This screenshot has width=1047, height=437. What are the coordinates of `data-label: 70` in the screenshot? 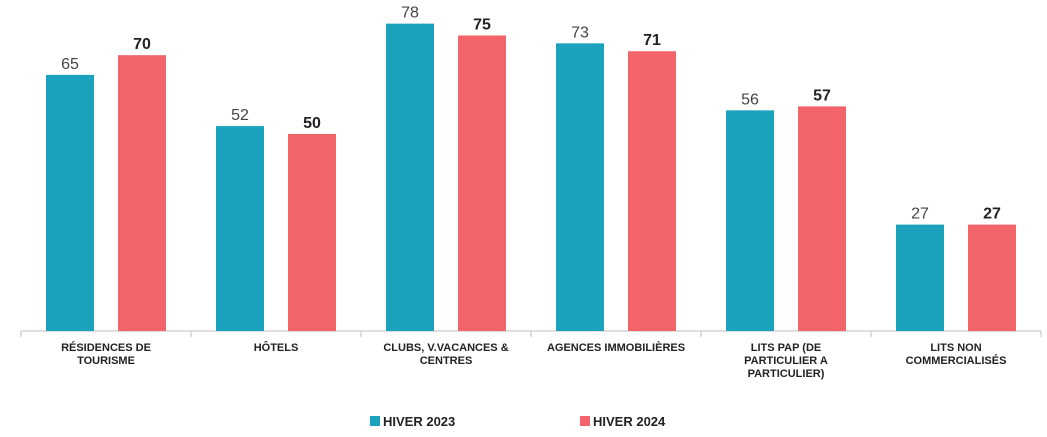 It's located at (142, 44).